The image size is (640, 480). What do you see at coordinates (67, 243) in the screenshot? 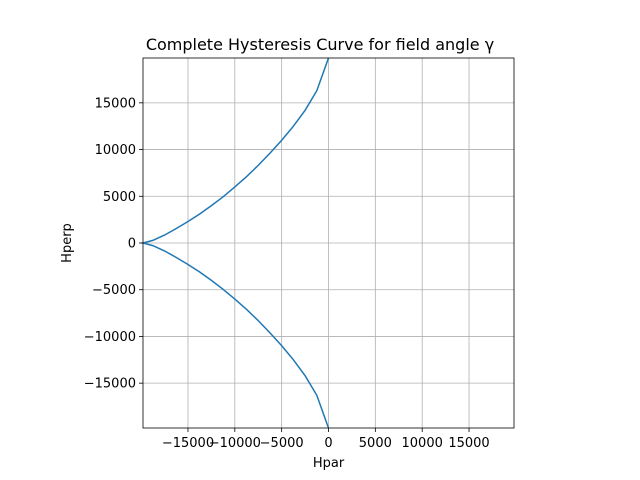
I see `y-axis-label: Hperp` at bounding box center [67, 243].